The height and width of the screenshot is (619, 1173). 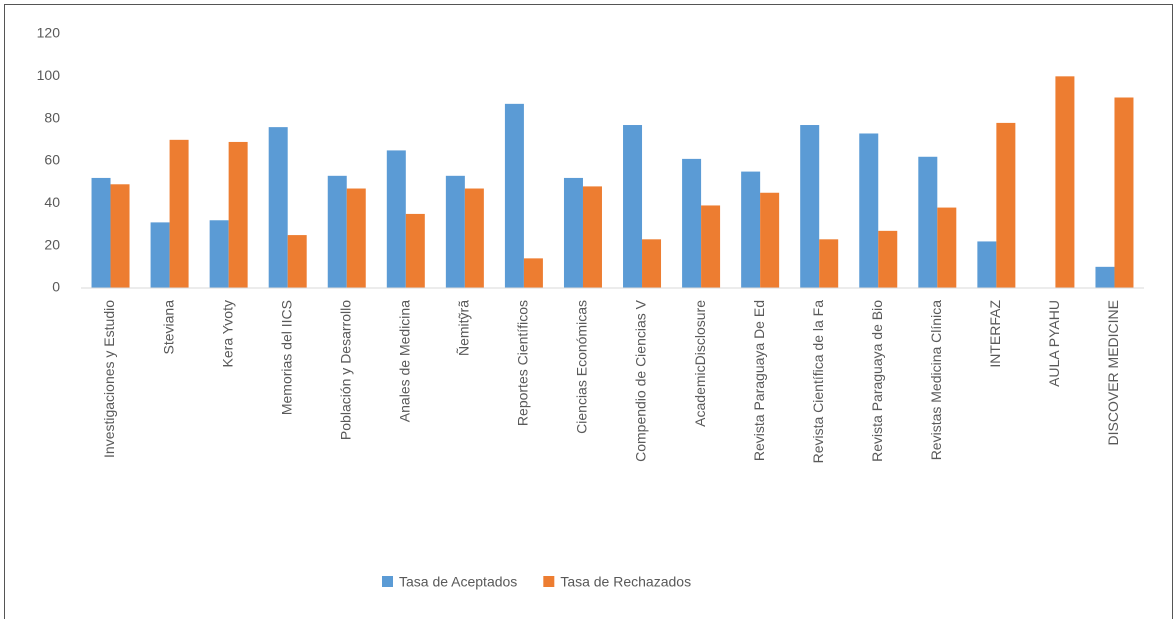 I want to click on x-tick-label: Investigaciones y Estudio, so click(x=109, y=379).